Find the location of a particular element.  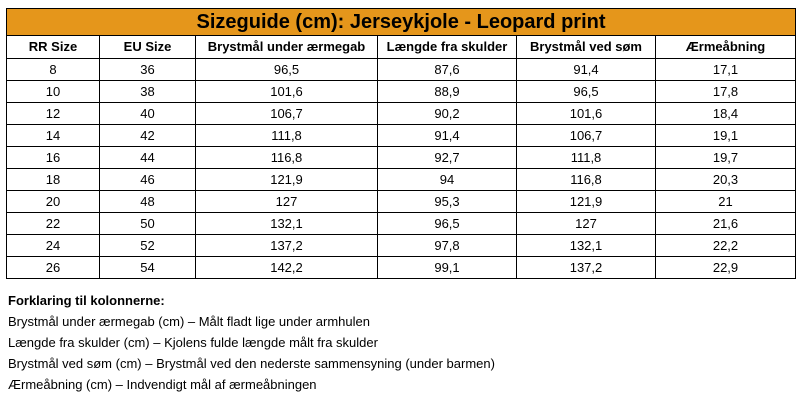

column-header: Brystmål under ærmegab is located at coordinates (286, 47).